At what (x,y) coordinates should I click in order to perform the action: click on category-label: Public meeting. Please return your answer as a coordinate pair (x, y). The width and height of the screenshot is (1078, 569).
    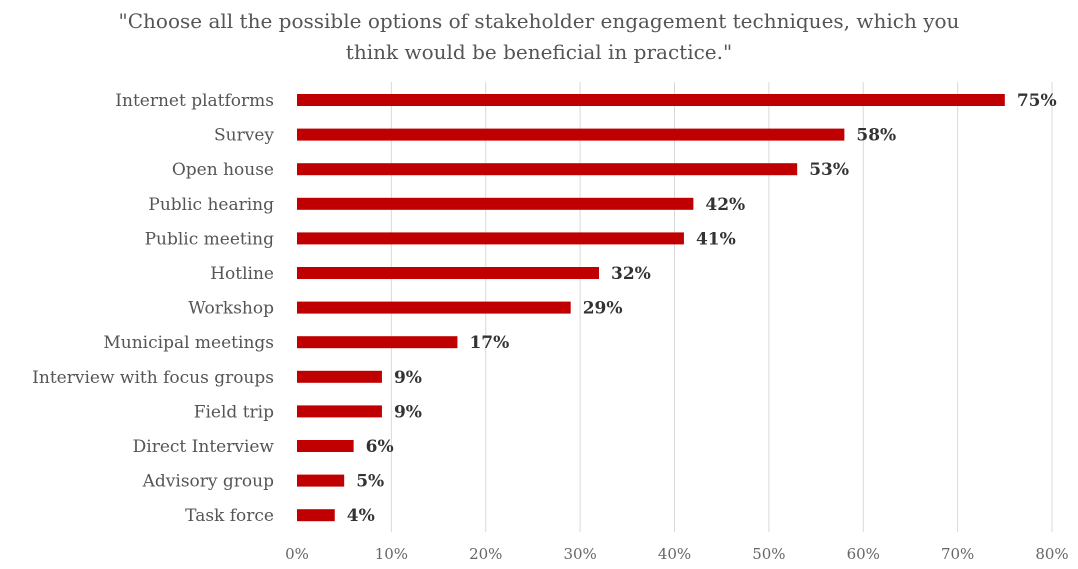
    Looking at the image, I should click on (210, 239).